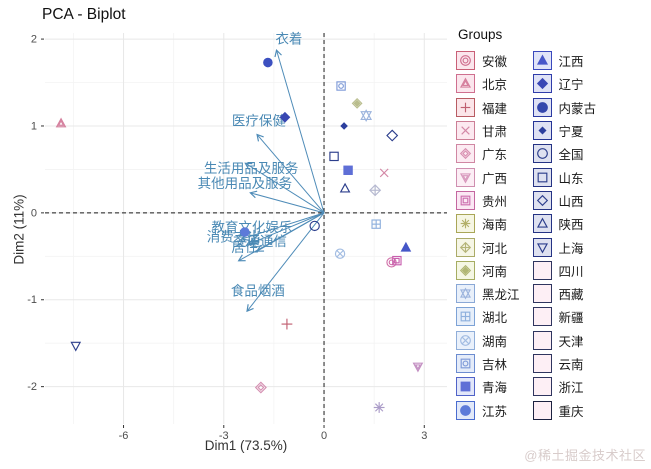  Describe the element at coordinates (495, 271) in the screenshot. I see `legend-label-henan: 河南` at that location.